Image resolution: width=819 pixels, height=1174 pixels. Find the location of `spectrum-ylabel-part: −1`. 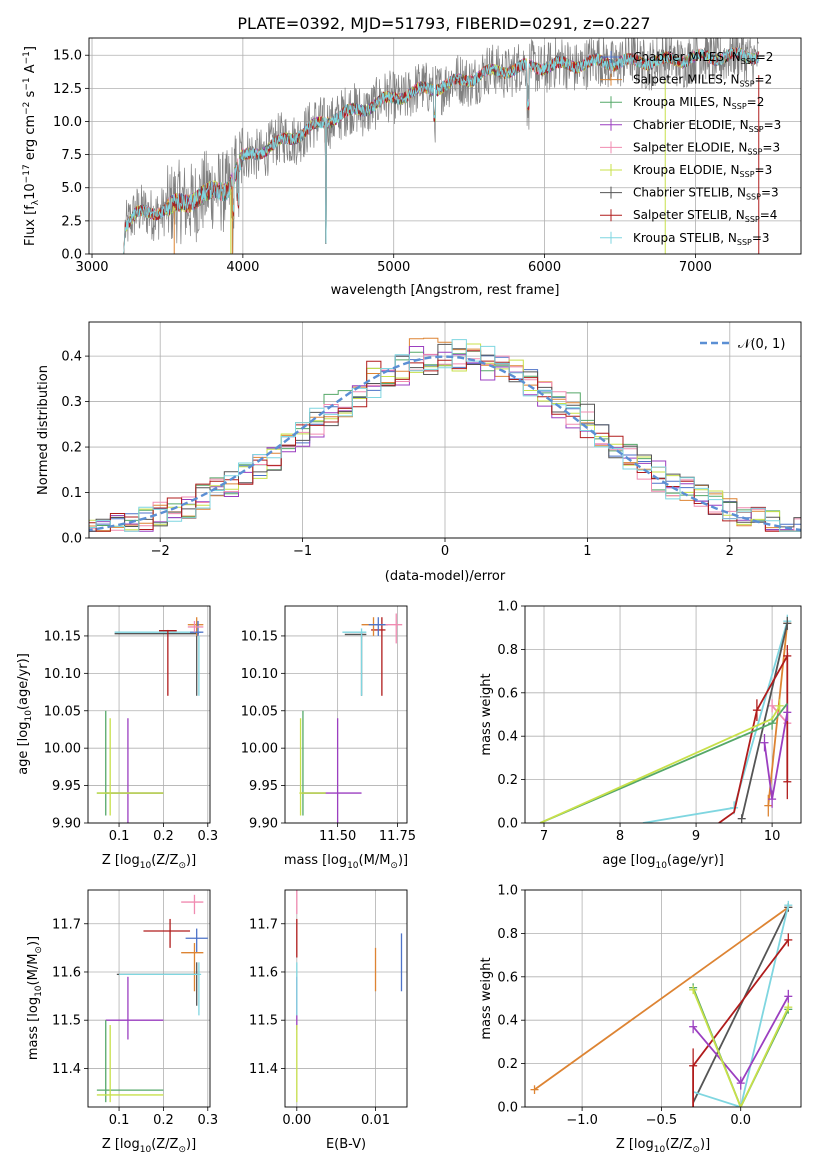

spectrum-ylabel-part: −1 is located at coordinates (27, 57).